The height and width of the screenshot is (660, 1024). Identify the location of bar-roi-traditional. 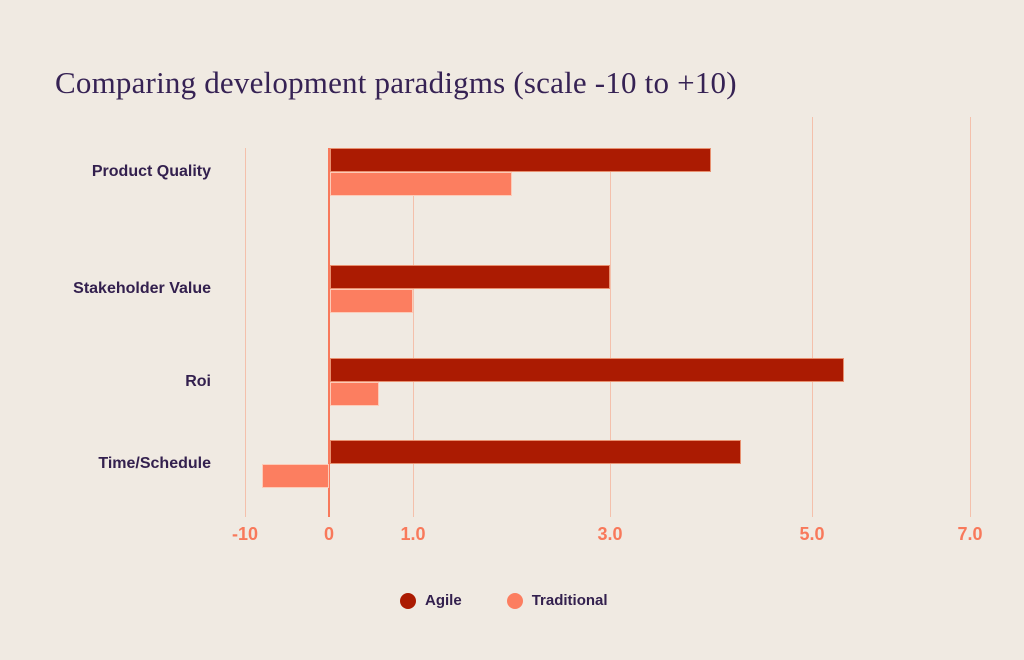
(355, 394).